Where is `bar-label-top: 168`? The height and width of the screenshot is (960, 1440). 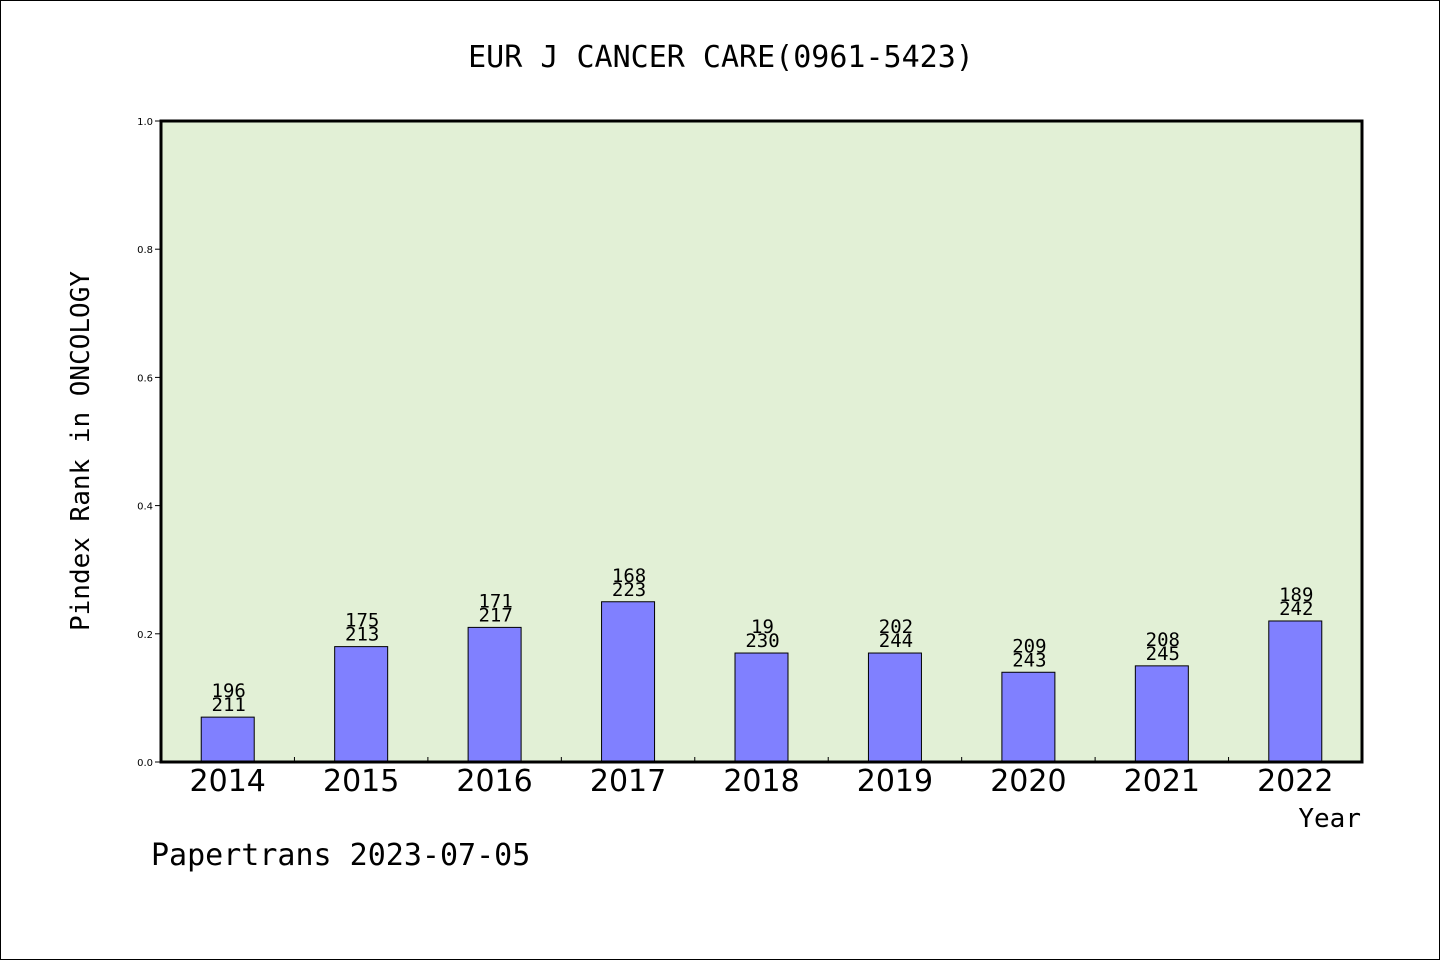 bar-label-top: 168 is located at coordinates (629, 576).